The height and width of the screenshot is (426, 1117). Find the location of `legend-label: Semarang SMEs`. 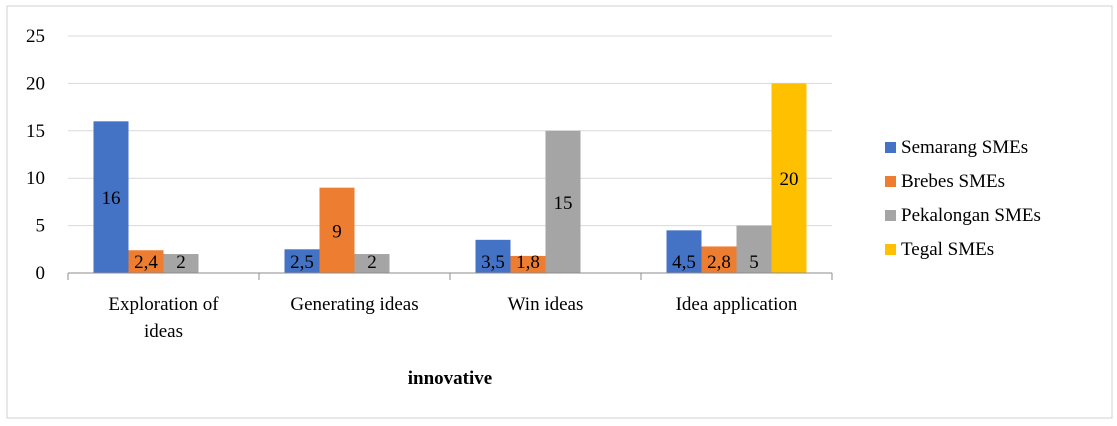

legend-label: Semarang SMEs is located at coordinates (964, 147).